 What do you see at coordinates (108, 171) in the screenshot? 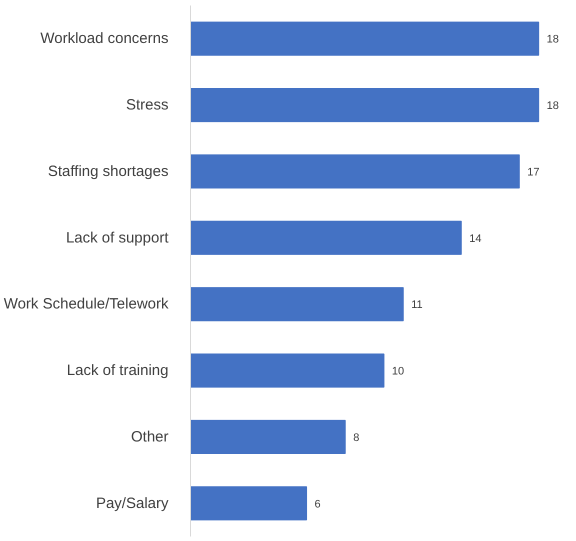
I see `y-tick-label: Staffing shortages` at bounding box center [108, 171].